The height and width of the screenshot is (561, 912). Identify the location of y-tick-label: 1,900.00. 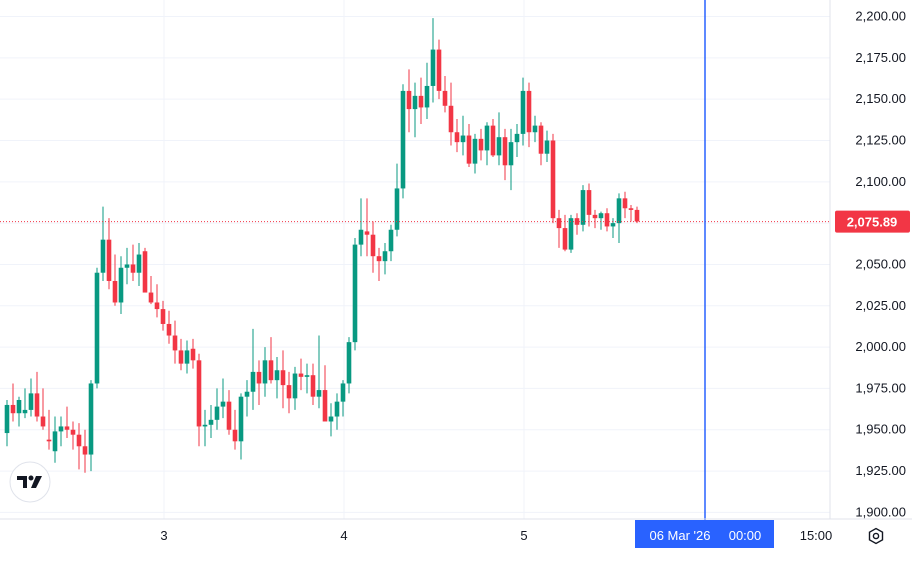
(880, 511).